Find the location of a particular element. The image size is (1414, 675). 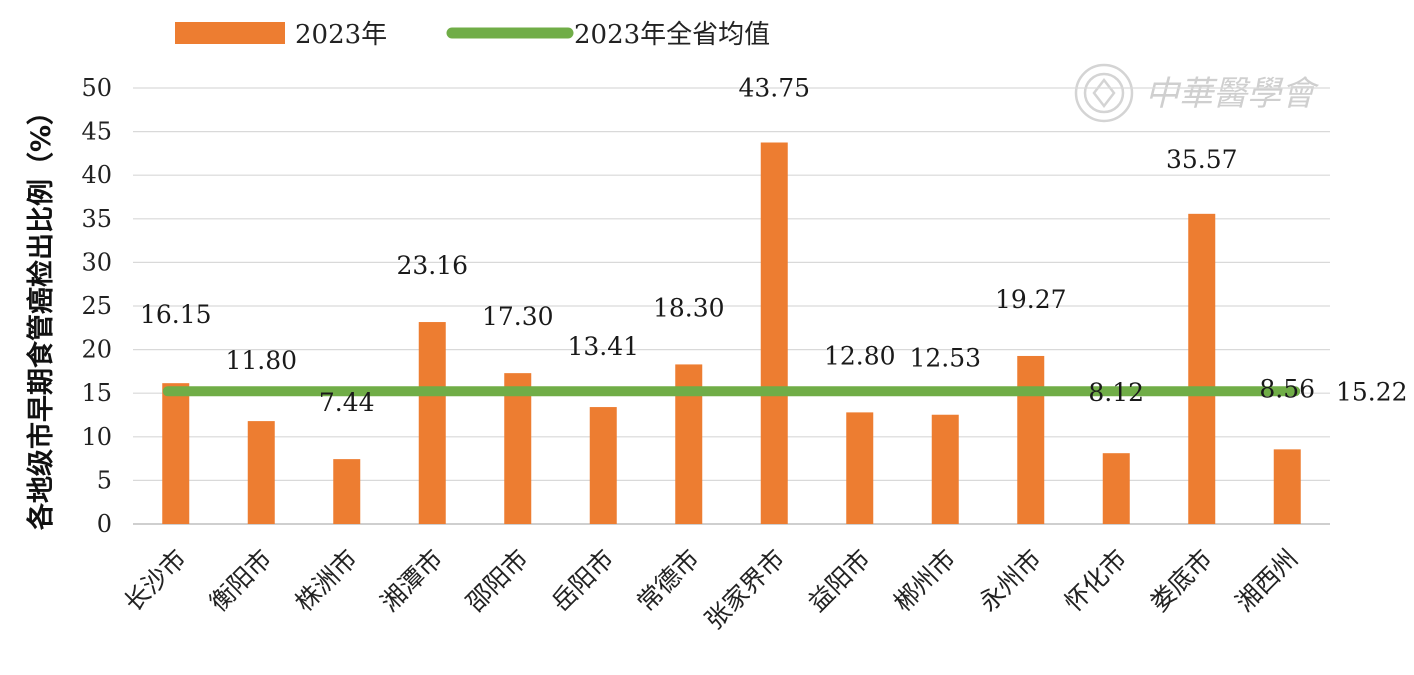

bar-data-label: 43.75 is located at coordinates (774, 88).